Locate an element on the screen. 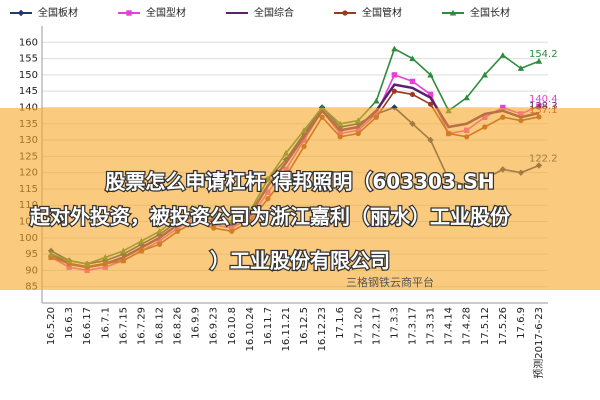 Image resolution: width=600 pixels, height=400 pixels. end-value-label: 138.3 is located at coordinates (543, 106).